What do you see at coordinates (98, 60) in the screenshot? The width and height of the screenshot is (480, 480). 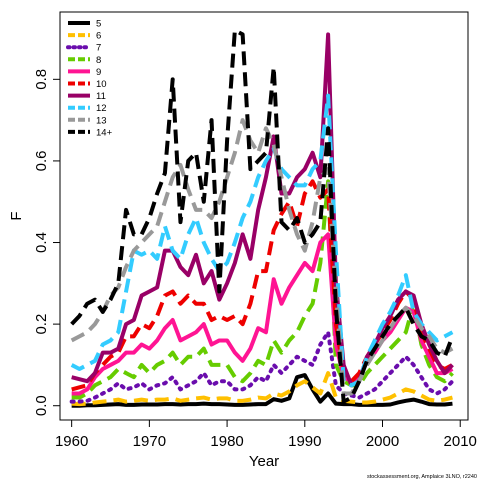 I see `legend-label: 8` at bounding box center [98, 60].